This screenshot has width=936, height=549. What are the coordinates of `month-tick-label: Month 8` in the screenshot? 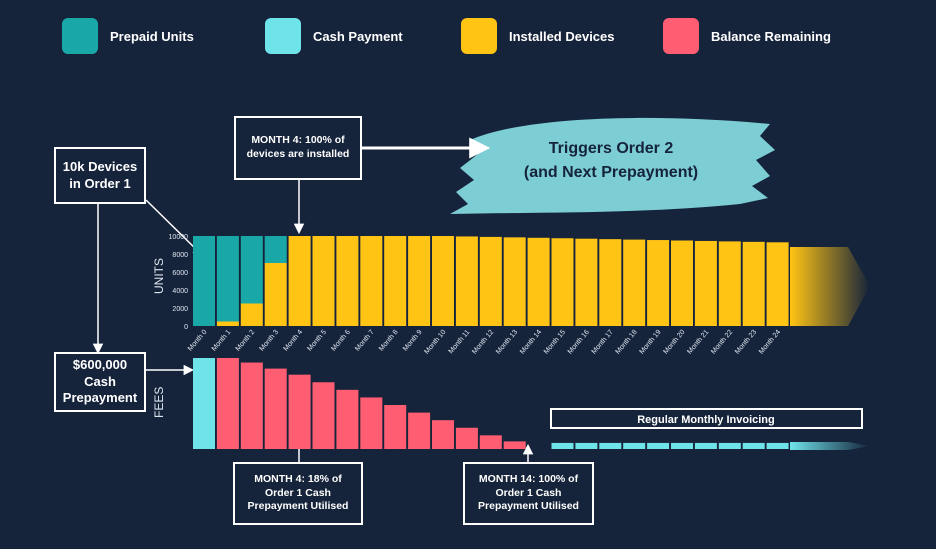 It's located at (389, 341).